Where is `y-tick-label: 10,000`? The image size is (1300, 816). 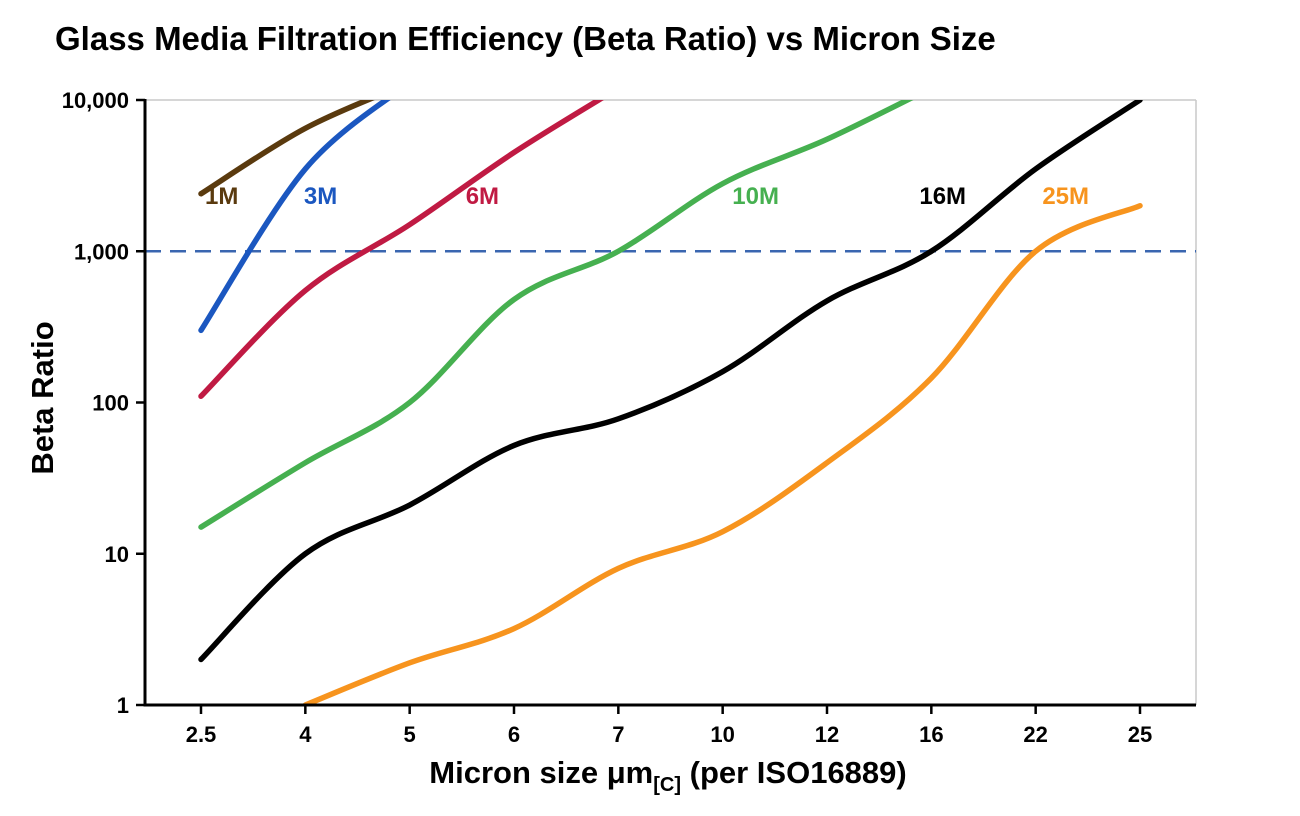
y-tick-label: 10,000 is located at coordinates (95, 100).